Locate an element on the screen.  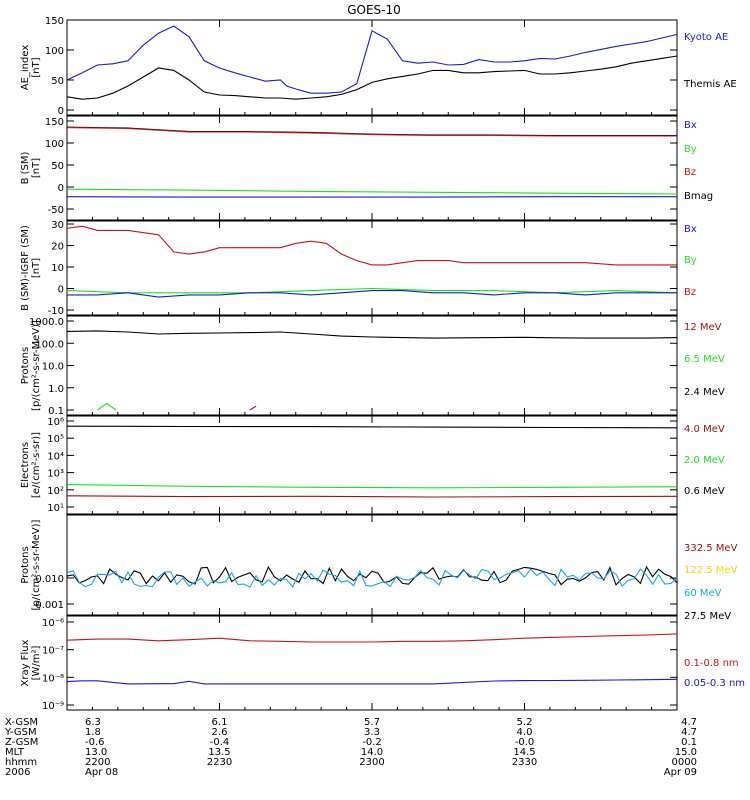
y-tick-label: 10⁻⁸ is located at coordinates (53, 678).